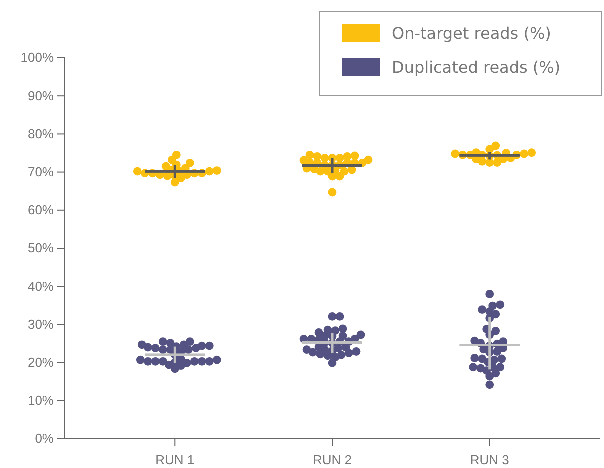  Describe the element at coordinates (41, 96) in the screenshot. I see `y-tick-label: 90%` at that location.